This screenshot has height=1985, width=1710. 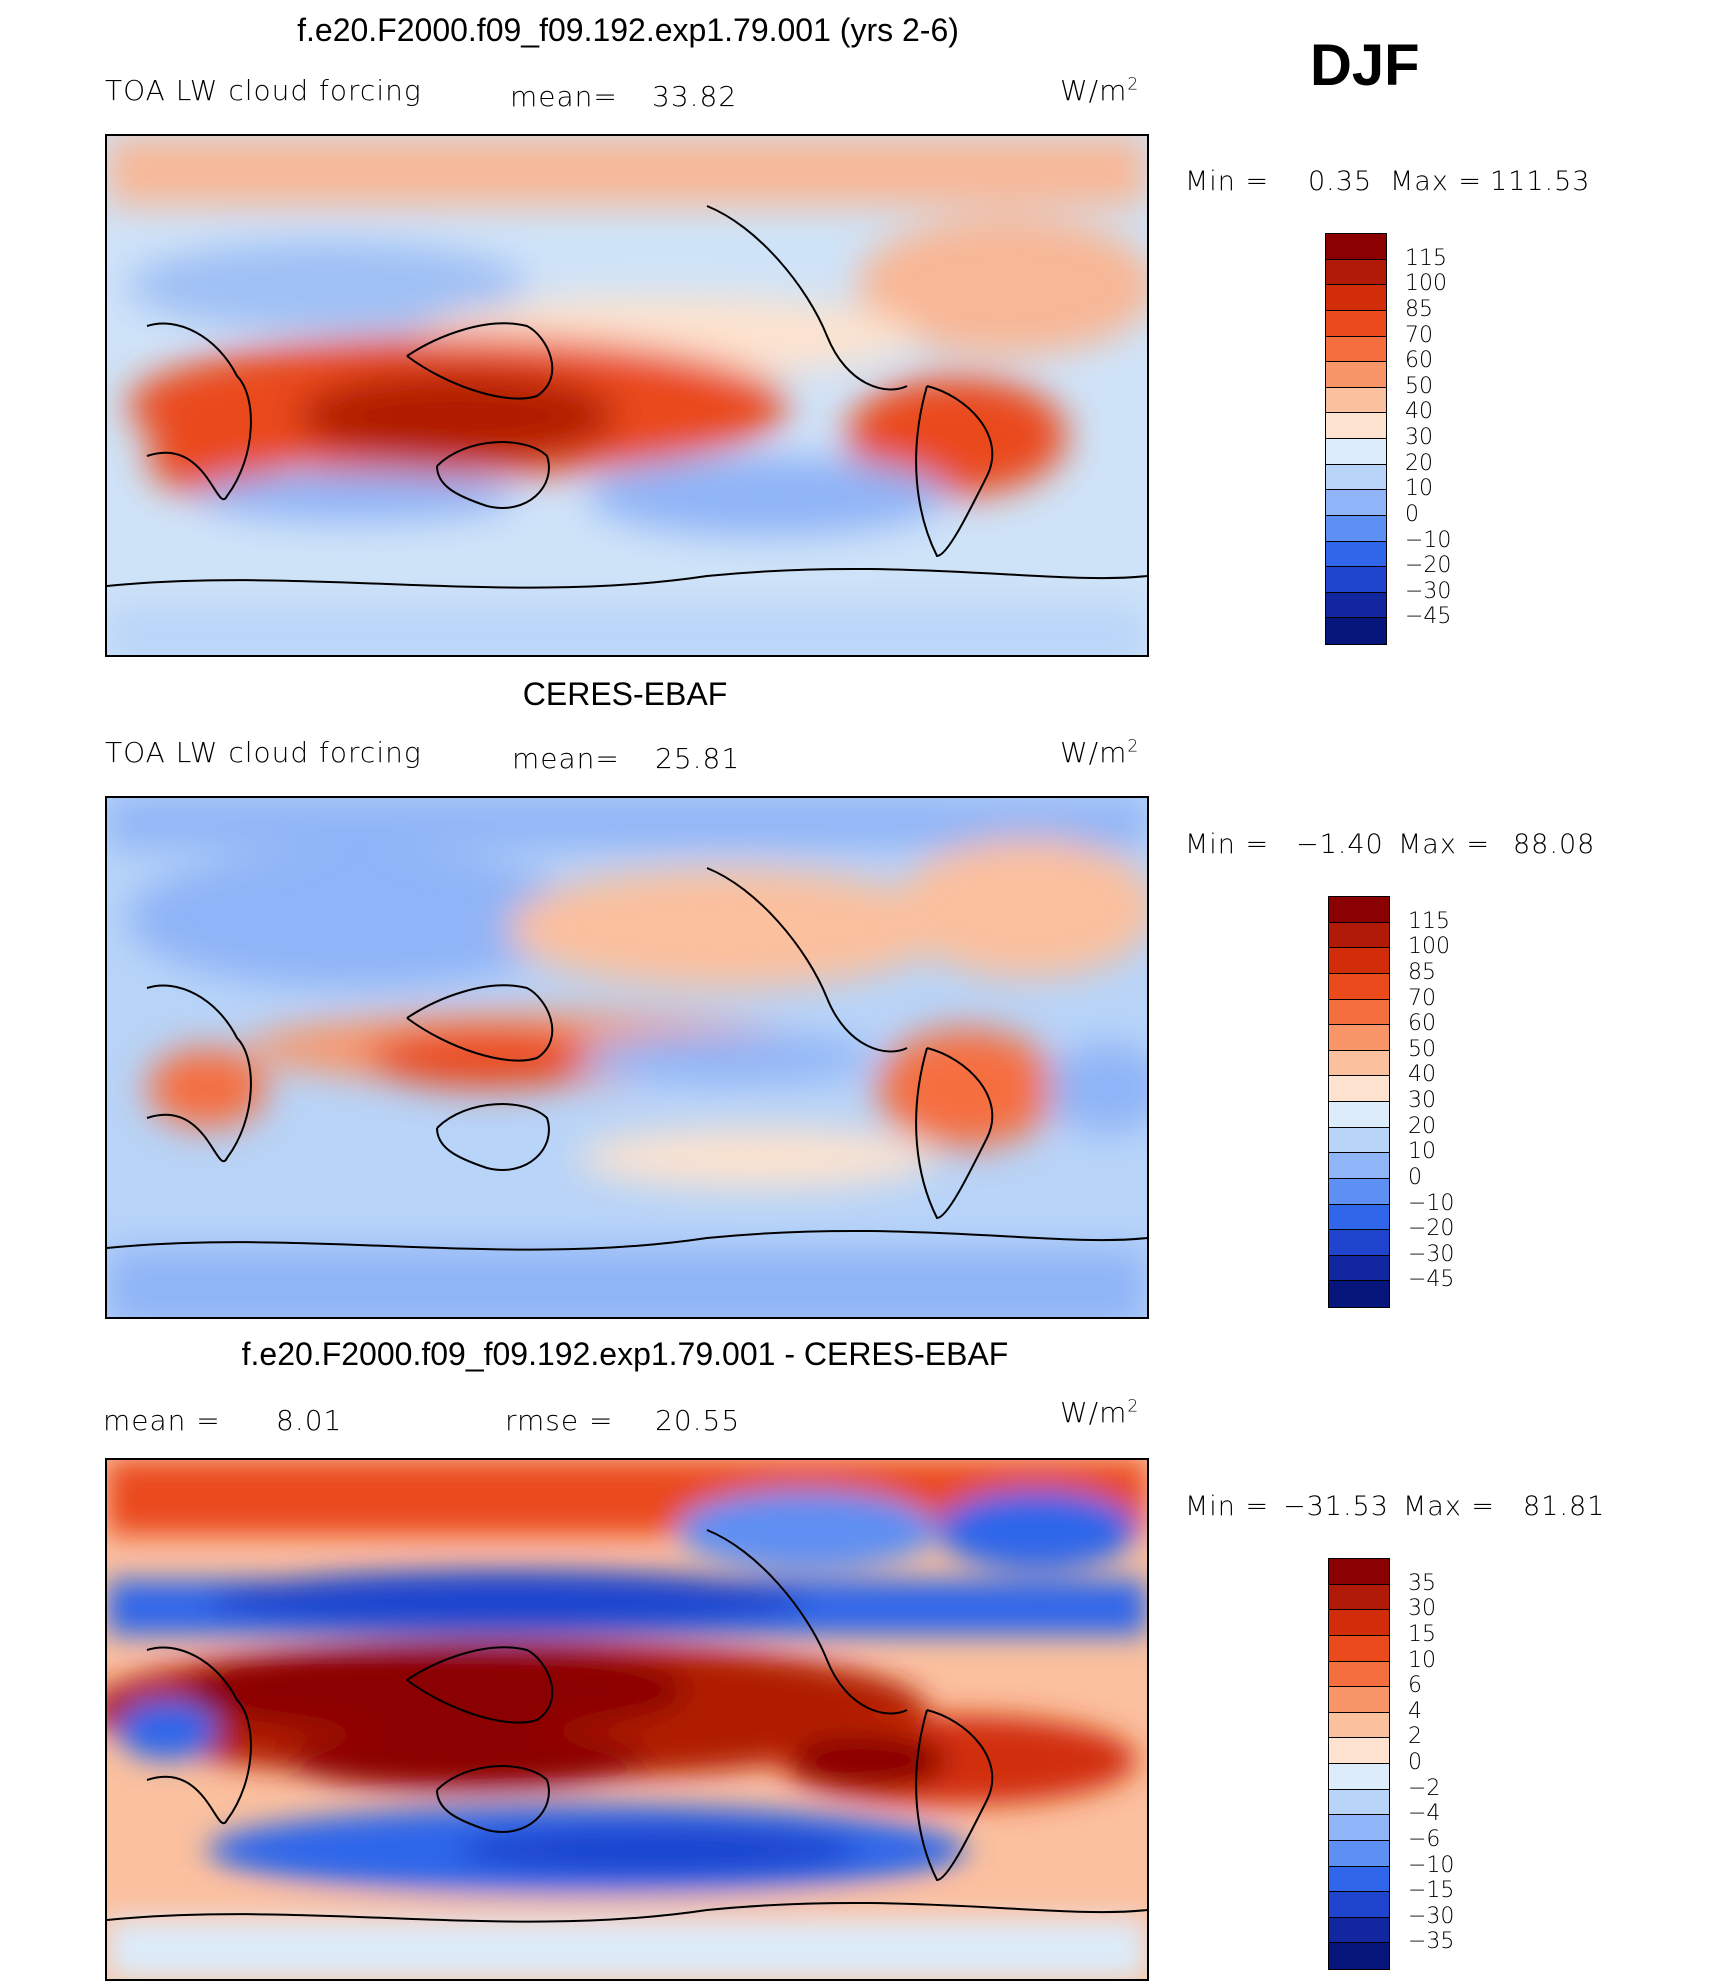 I want to click on panel1-colorbar, so click(x=1356, y=439).